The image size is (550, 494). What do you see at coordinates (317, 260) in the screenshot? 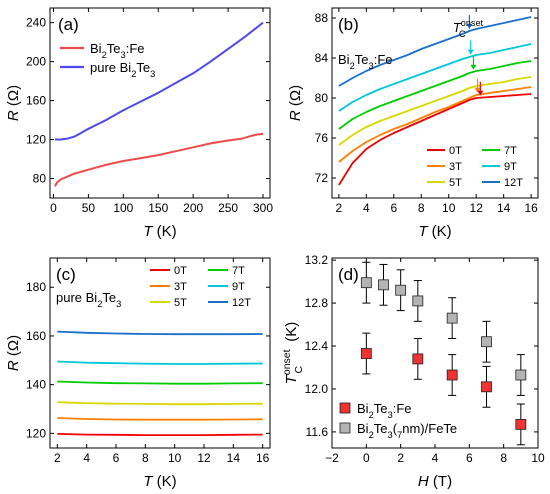
I see `y-tick-label: 13.2` at bounding box center [317, 260].